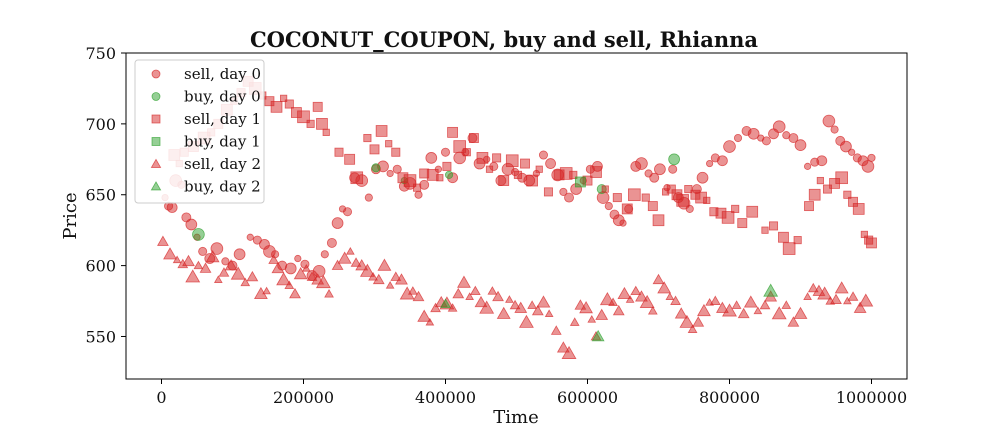 The width and height of the screenshot is (1008, 432). I want to click on legend-item: buy, day 1, so click(206, 142).